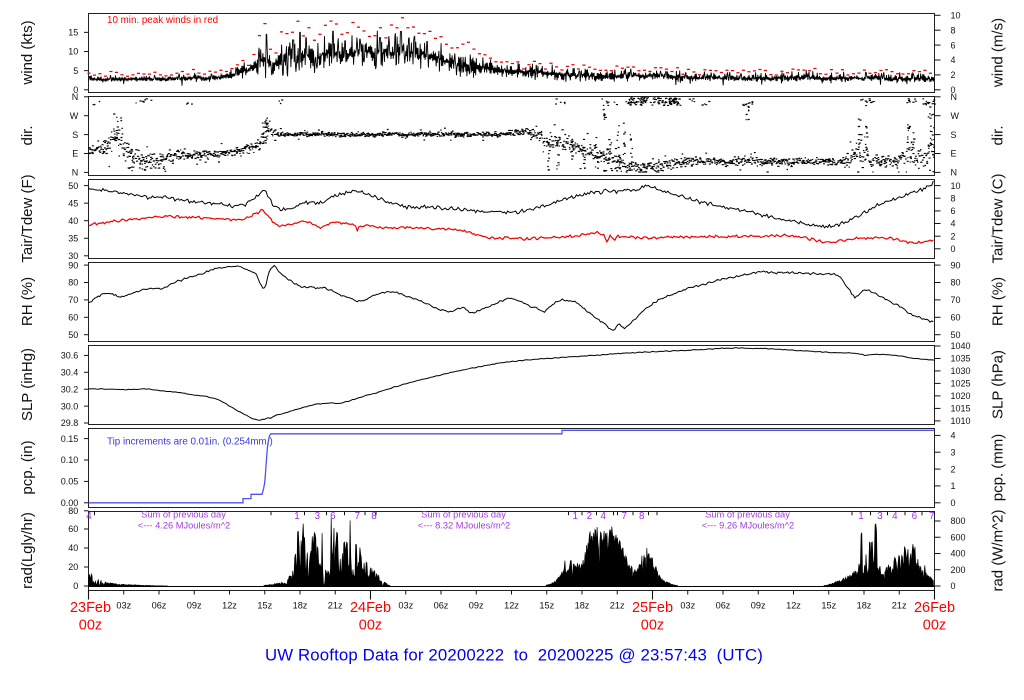  What do you see at coordinates (958, 570) in the screenshot?
I see `svg-text: 200` at bounding box center [958, 570].